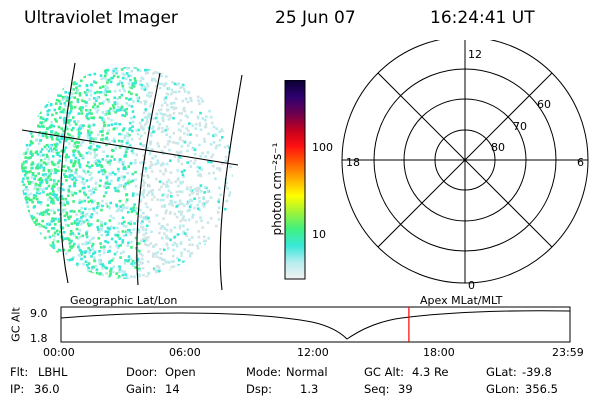  What do you see at coordinates (277, 189) in the screenshot?
I see `colorbar-unit-label: photon cm⁻²s⁻¹` at bounding box center [277, 189].